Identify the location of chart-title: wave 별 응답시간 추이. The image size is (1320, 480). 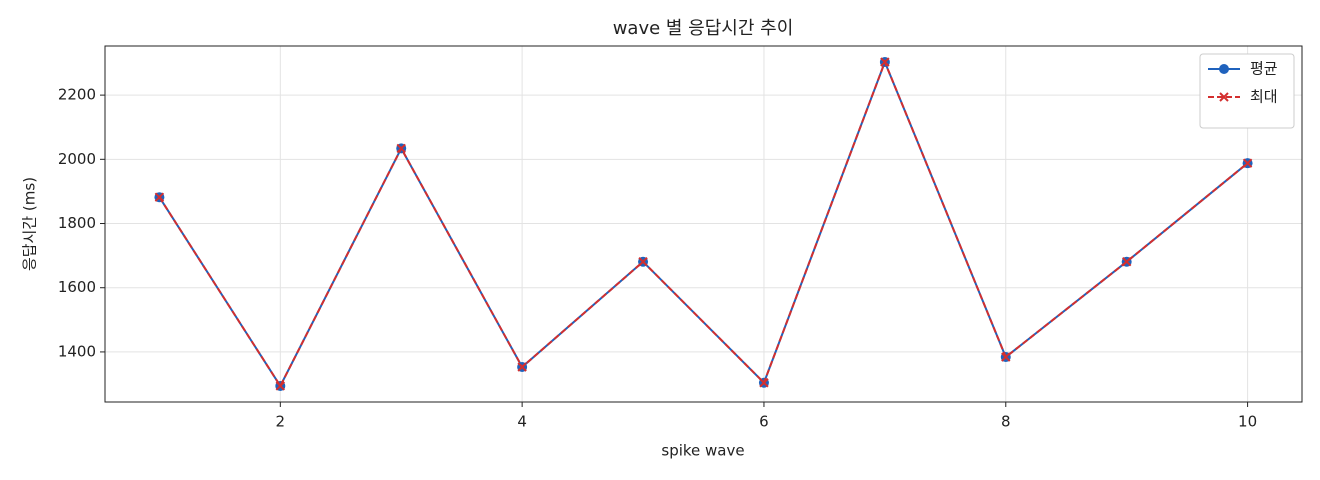
(703, 28).